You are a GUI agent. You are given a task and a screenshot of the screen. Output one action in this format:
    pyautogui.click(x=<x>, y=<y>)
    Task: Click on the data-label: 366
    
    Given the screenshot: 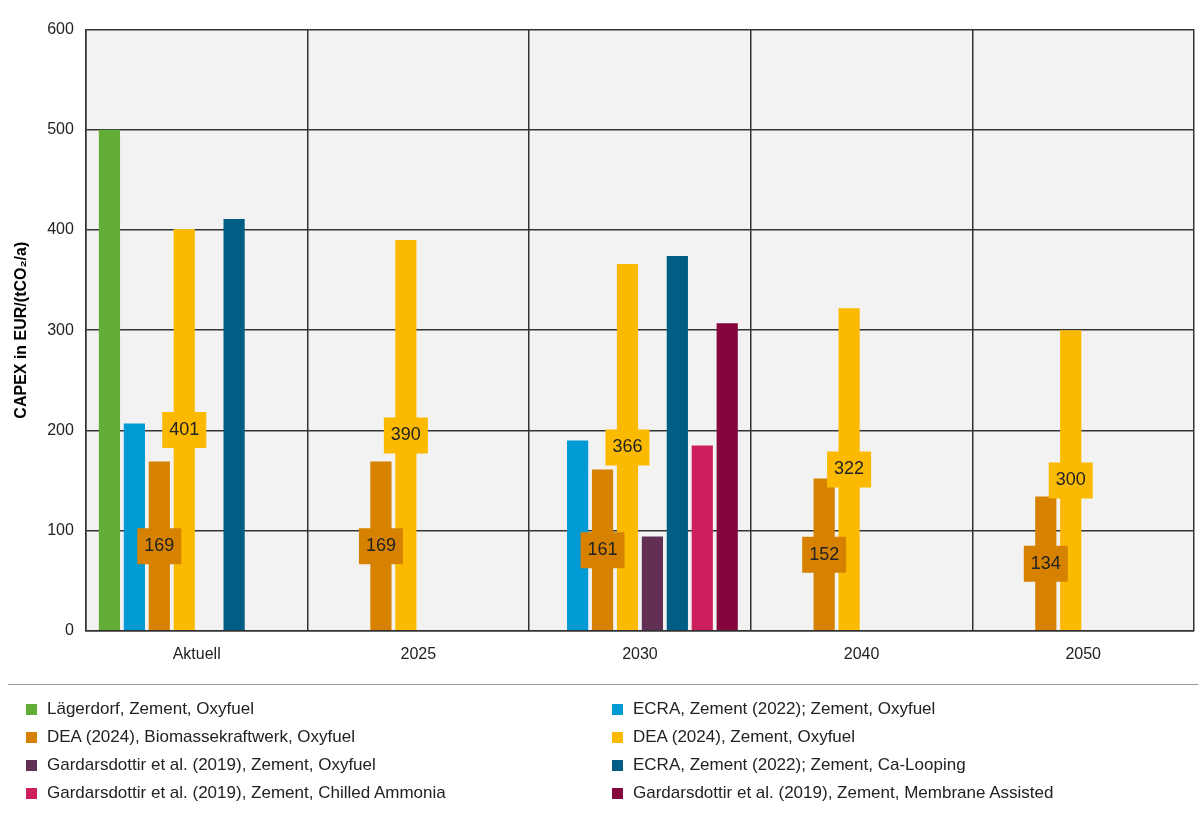 What is the action you would take?
    pyautogui.click(x=627, y=446)
    